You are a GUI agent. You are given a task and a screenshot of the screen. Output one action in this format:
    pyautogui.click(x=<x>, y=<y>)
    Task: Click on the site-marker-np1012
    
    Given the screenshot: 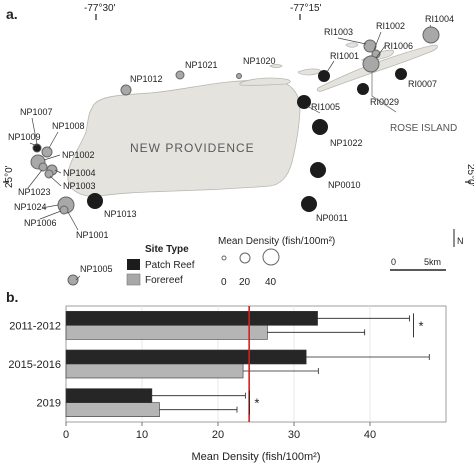 What is the action you would take?
    pyautogui.click(x=126, y=90)
    